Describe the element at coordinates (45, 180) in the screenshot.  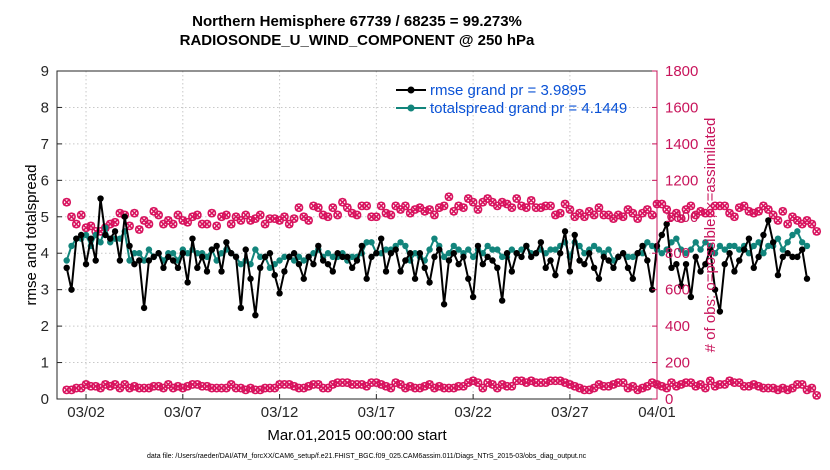
I see `y-left-tick-label: 6` at that location.